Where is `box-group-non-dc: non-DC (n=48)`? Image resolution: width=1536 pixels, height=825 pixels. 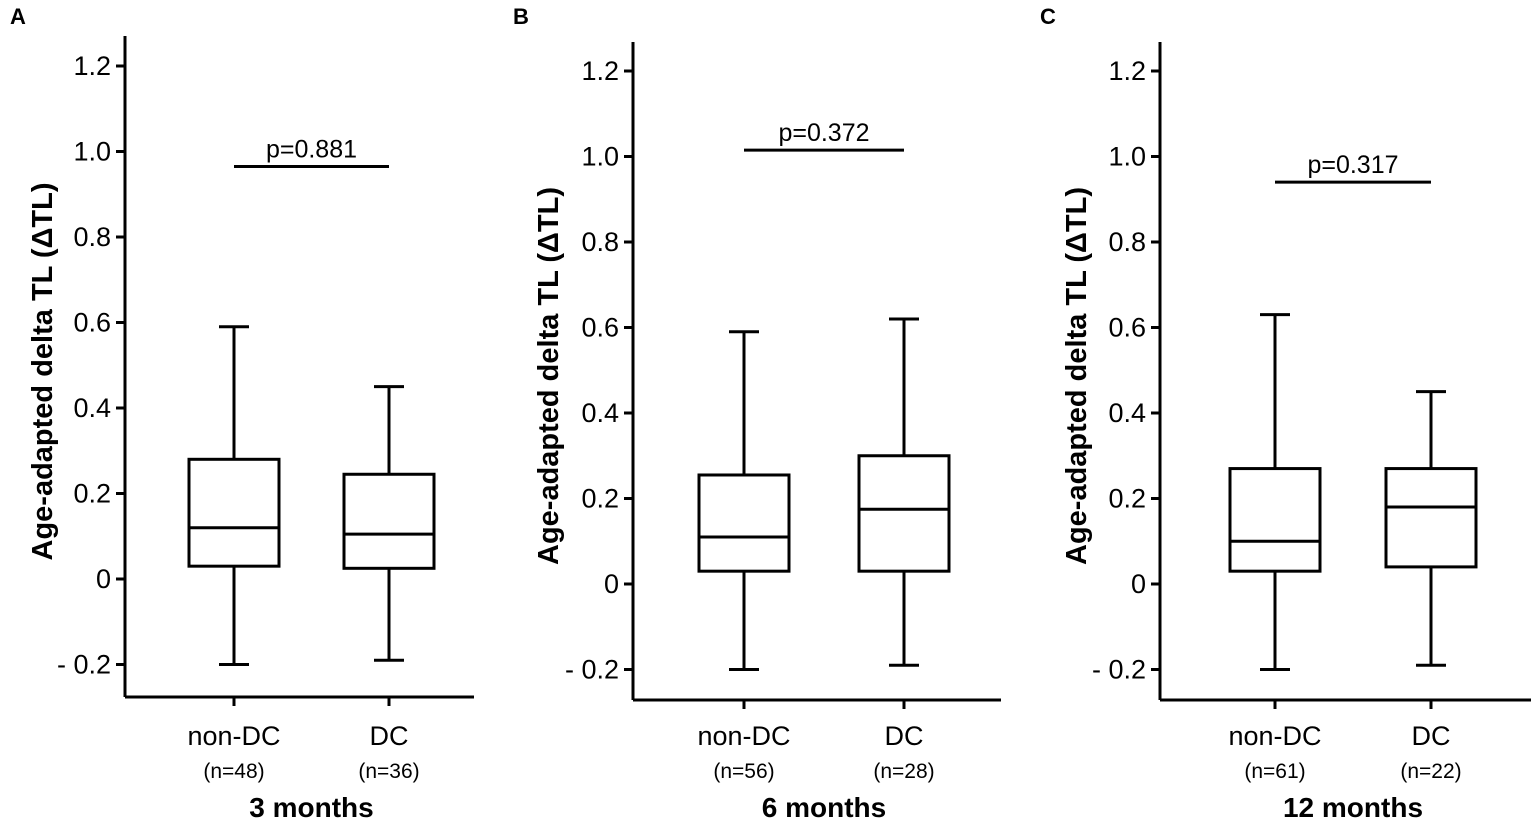 box-group-non-dc: non-DC (n=48) is located at coordinates (234, 554).